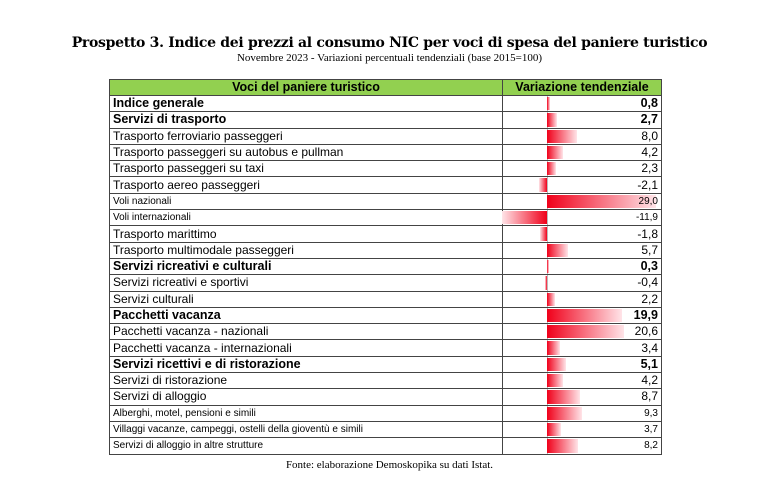 The image size is (779, 484). Describe the element at coordinates (306, 250) in the screenshot. I see `row-label: Trasporto multimodale passeggeri` at that location.